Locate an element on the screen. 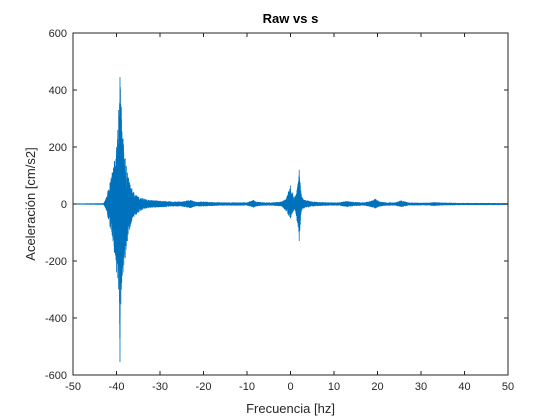  x-tick-label: 40 is located at coordinates (464, 387).